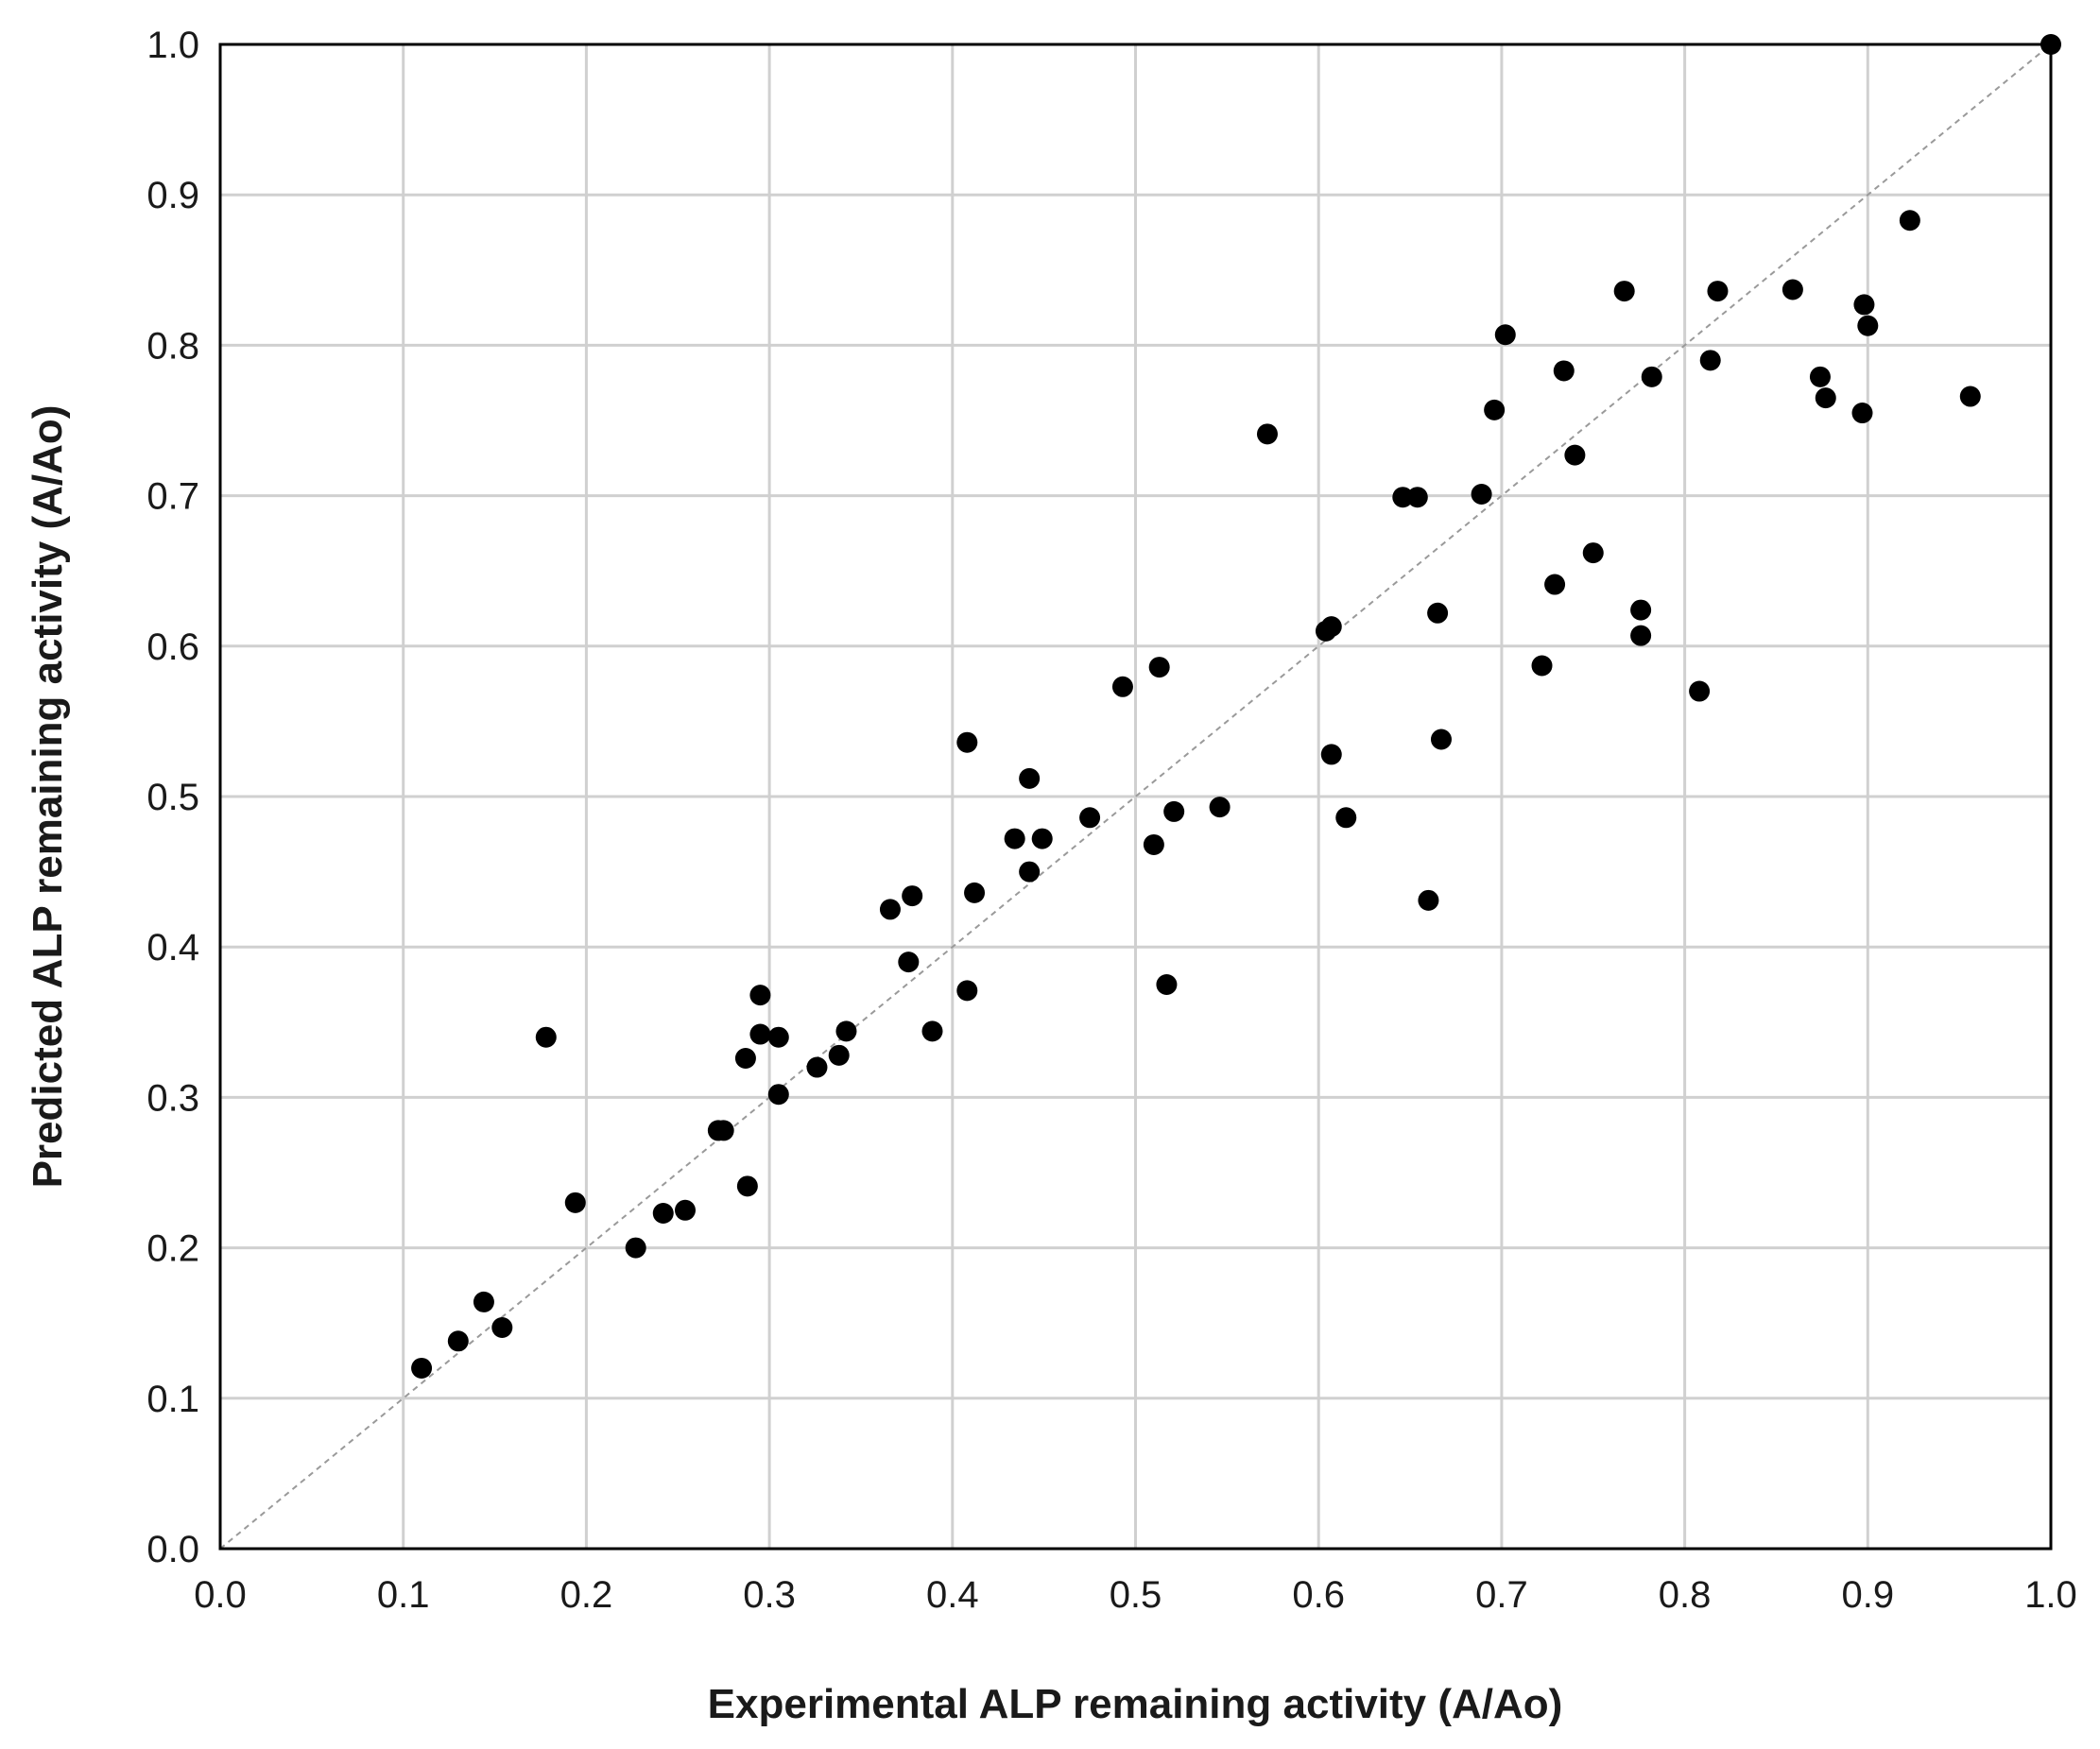  I want to click on y-tick-labels: 0.0 0.1 0.2 0.3 0.4 0.5 0.6 0.7 0.8 0.9 1.0, so click(173, 797).